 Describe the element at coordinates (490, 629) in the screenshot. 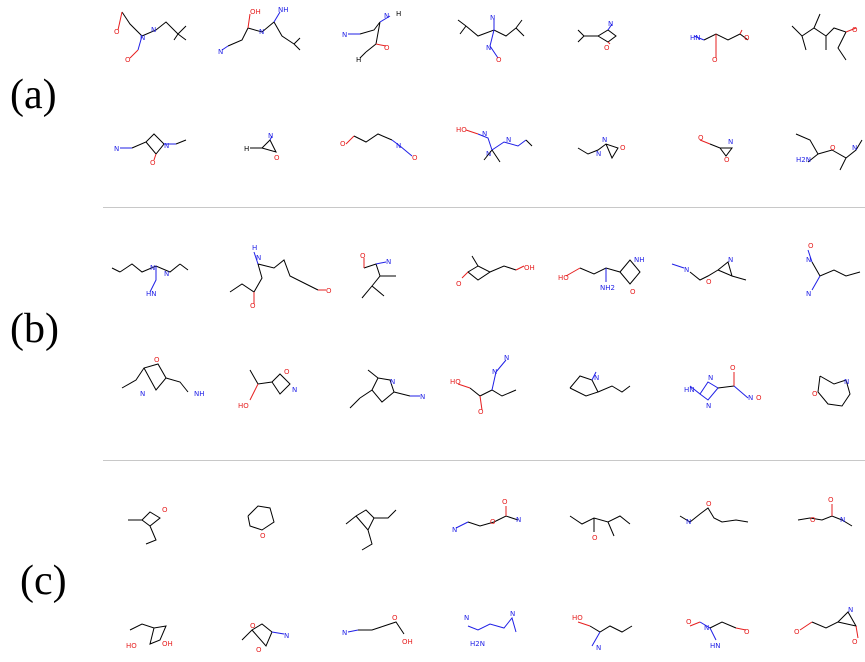

I see `molecule-c11: N H2N N` at that location.